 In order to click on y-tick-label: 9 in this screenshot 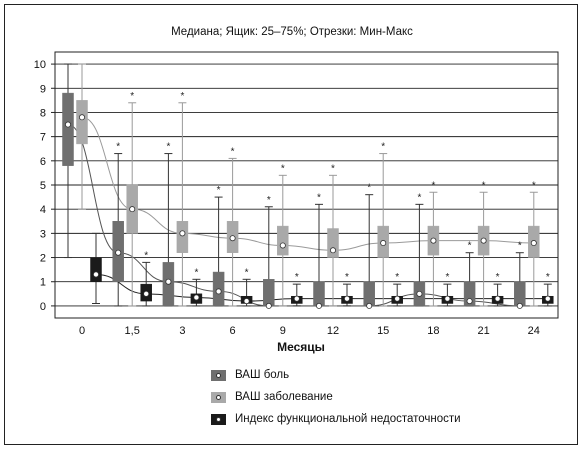, I will do `click(43, 89)`.